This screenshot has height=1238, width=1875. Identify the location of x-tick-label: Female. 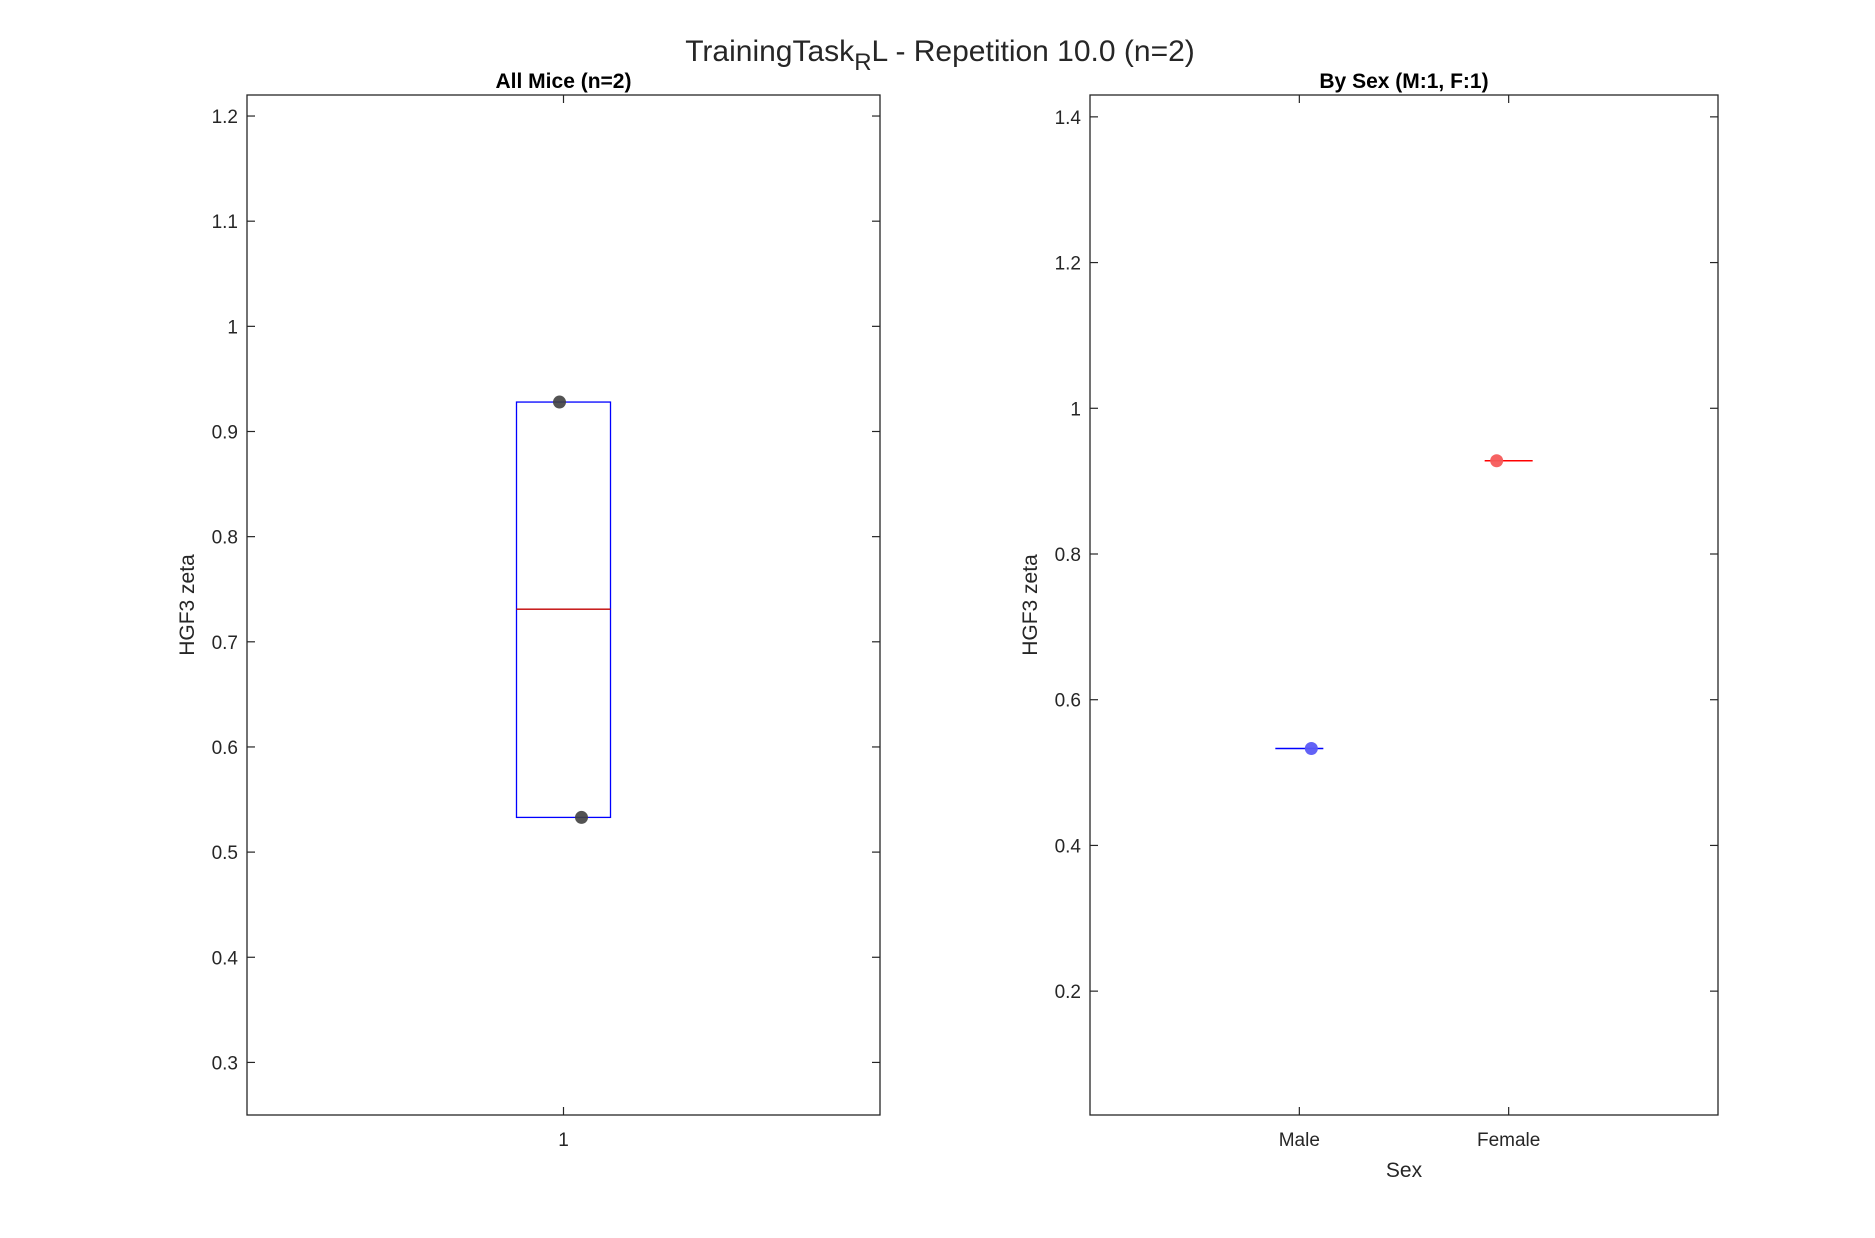
(1508, 1140).